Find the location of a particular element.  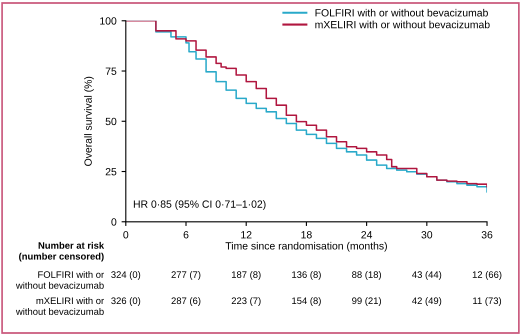

x-tick-label: 6 is located at coordinates (186, 234).